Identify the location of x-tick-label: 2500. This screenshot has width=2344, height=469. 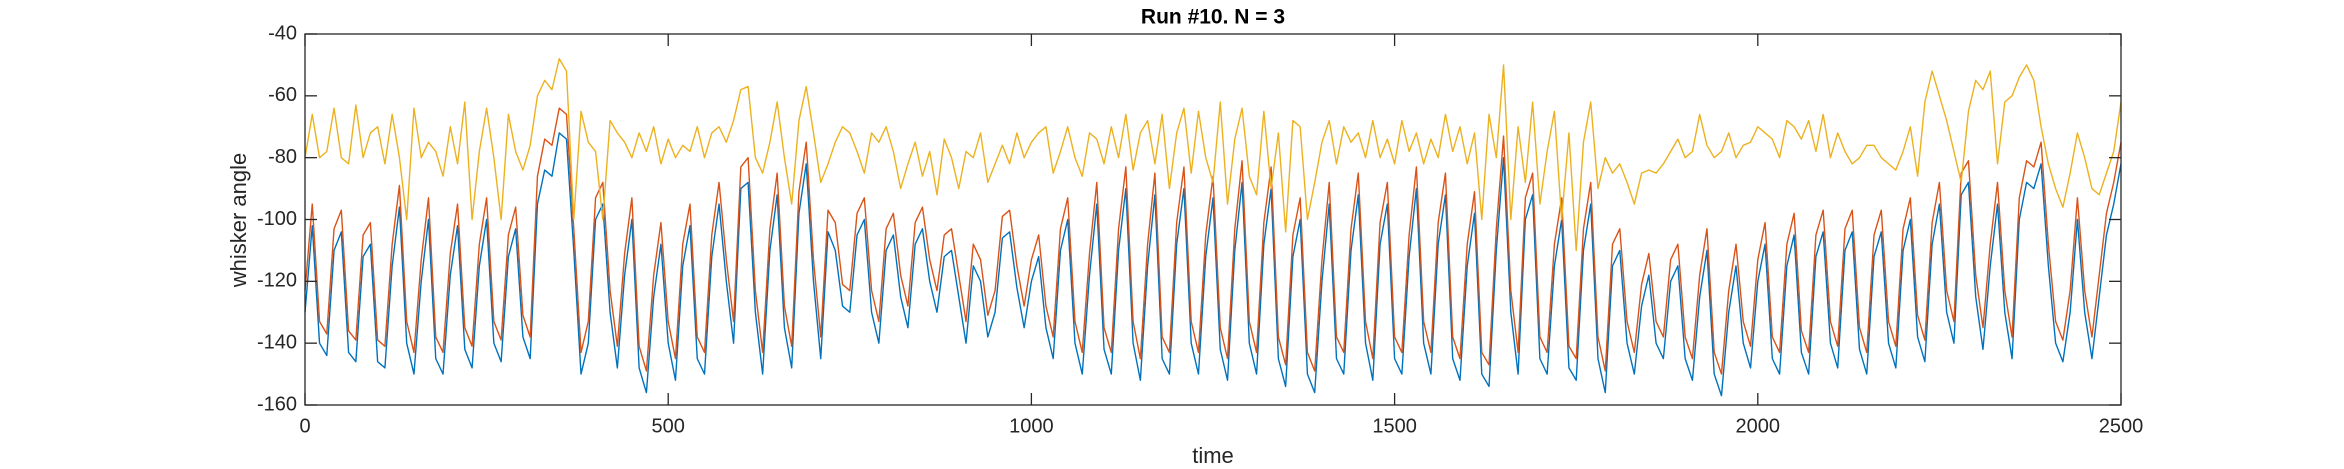
(2121, 426).